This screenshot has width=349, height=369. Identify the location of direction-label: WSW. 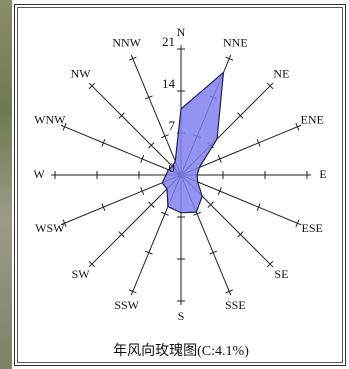
(50, 228).